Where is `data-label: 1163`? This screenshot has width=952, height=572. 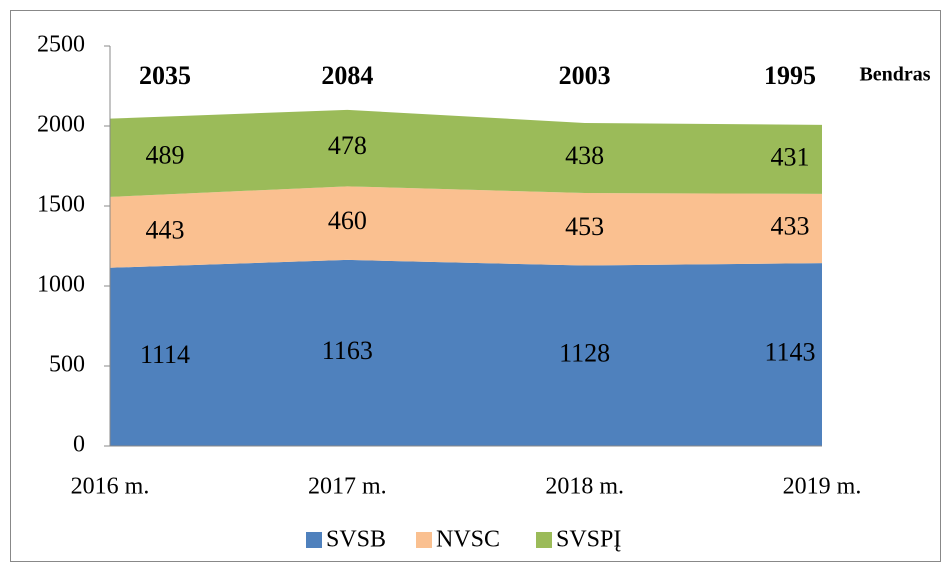
data-label: 1163 is located at coordinates (347, 350).